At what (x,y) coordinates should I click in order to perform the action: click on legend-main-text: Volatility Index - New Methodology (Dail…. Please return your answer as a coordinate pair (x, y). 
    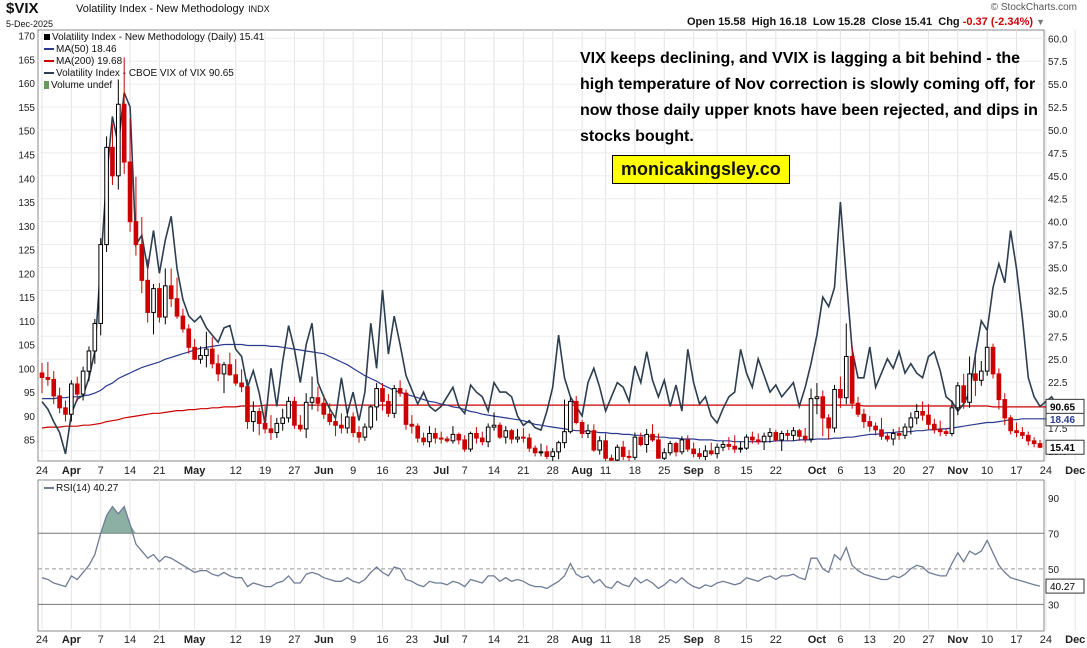
    Looking at the image, I should click on (158, 37).